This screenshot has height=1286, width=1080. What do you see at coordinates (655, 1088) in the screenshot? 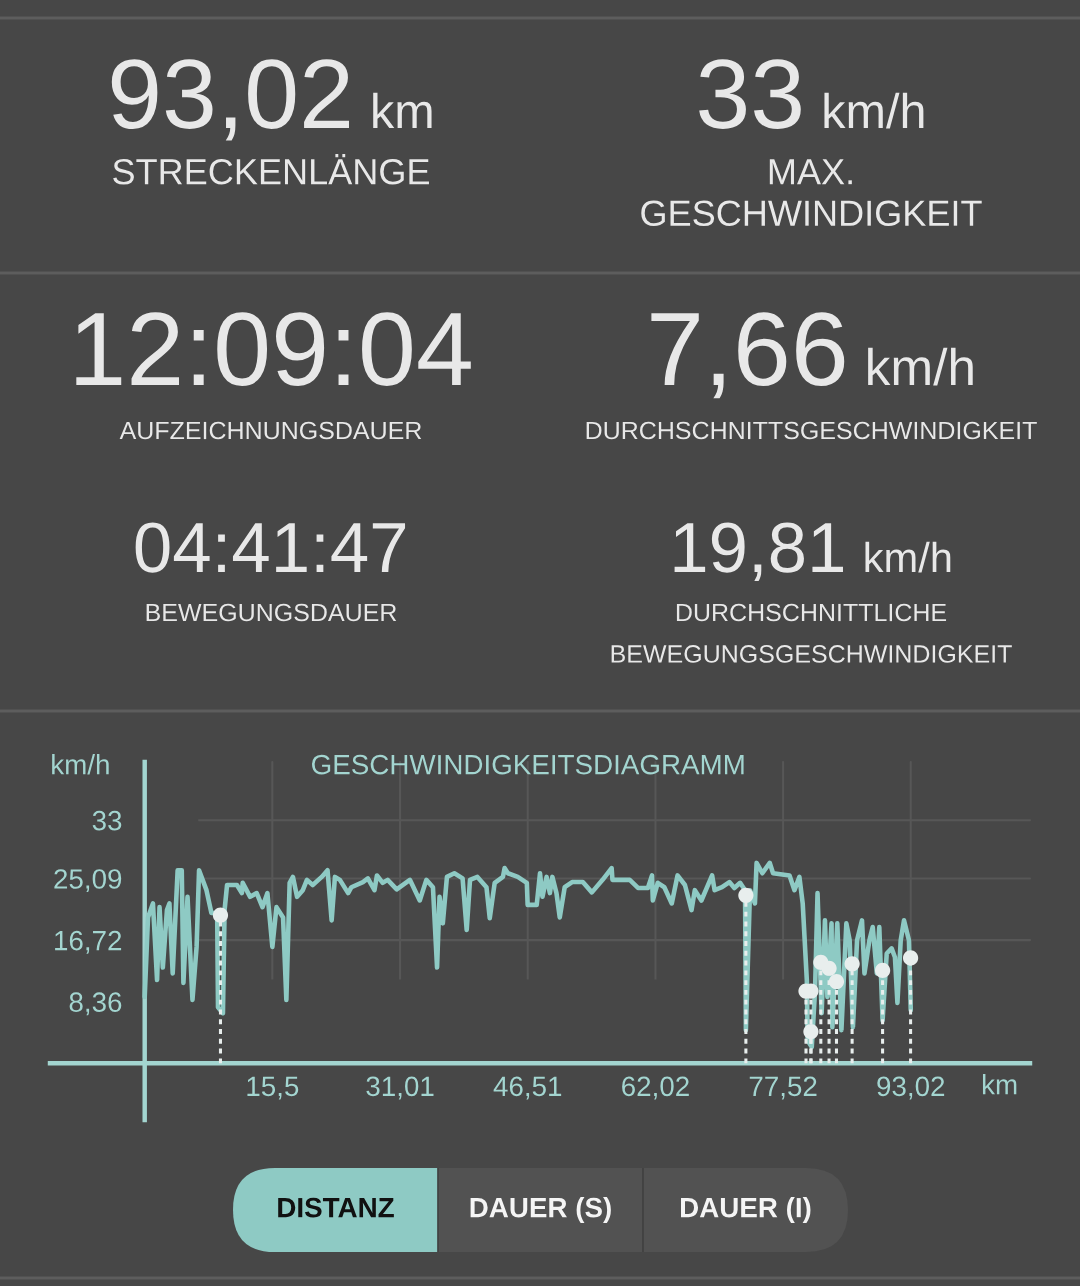
I see `x-tick-label: 62,02` at bounding box center [655, 1088].